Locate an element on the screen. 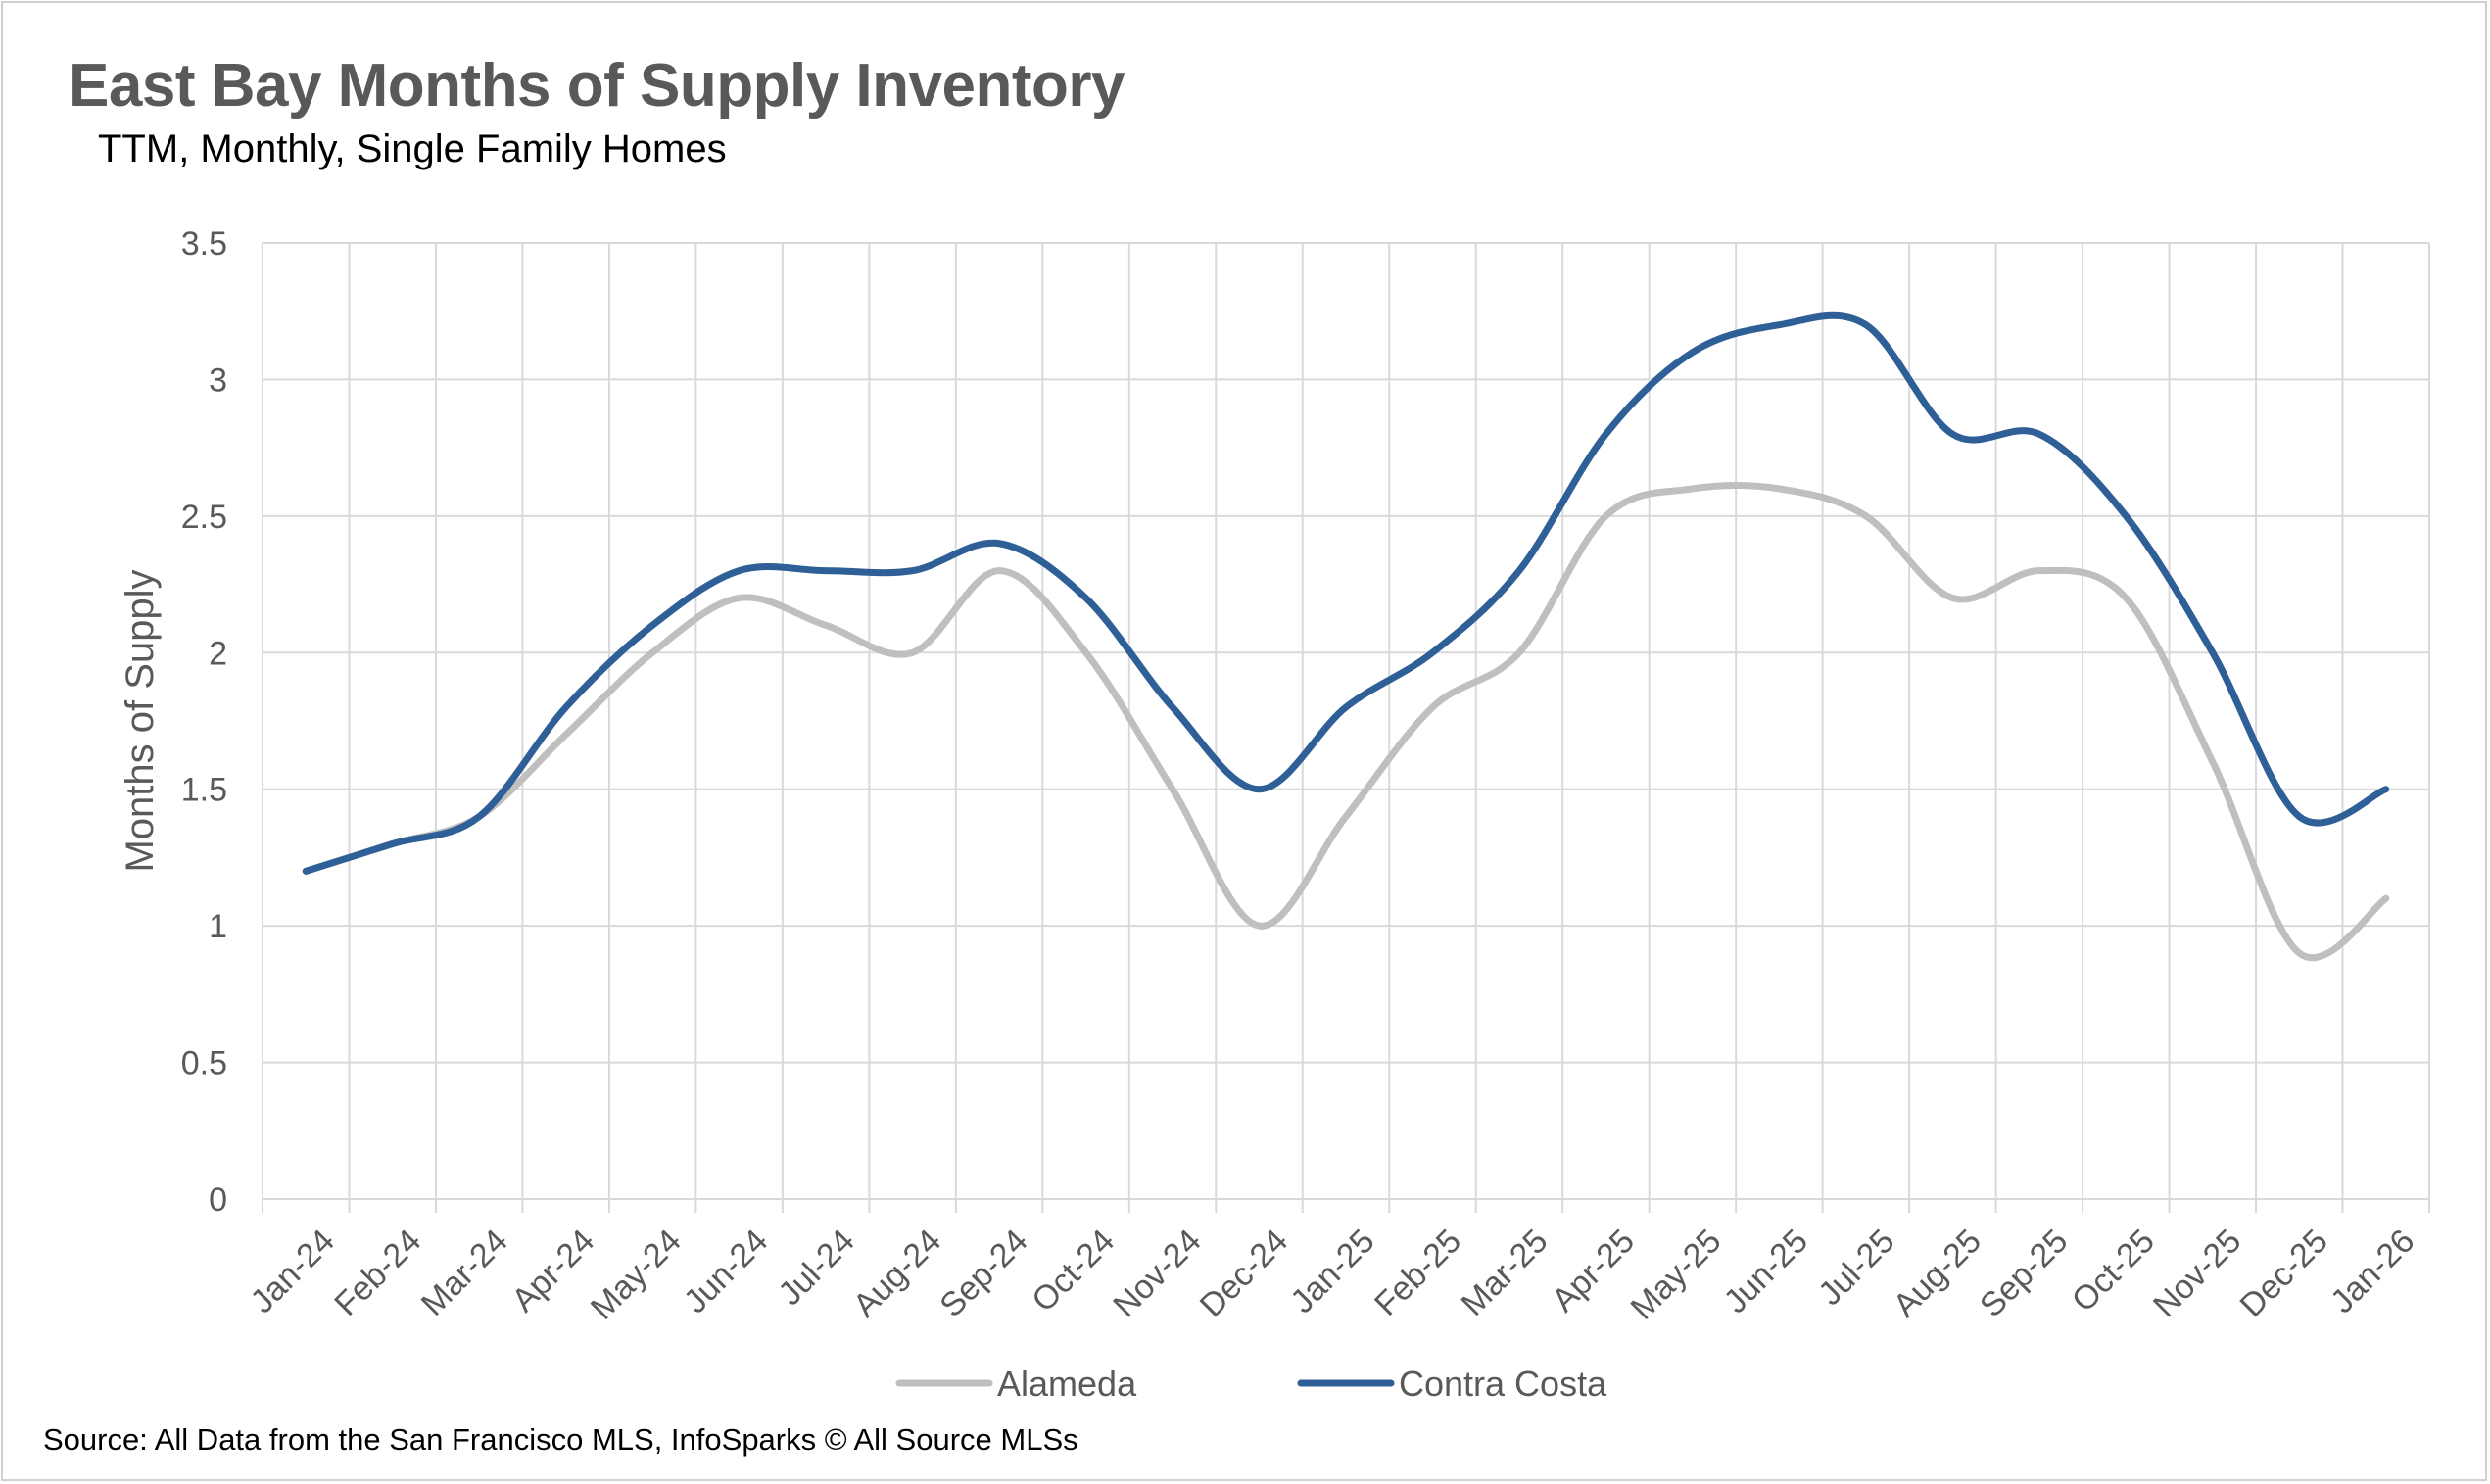 This screenshot has height=1484, width=2490. x-tick-label: Feb-25 is located at coordinates (1417, 1272).